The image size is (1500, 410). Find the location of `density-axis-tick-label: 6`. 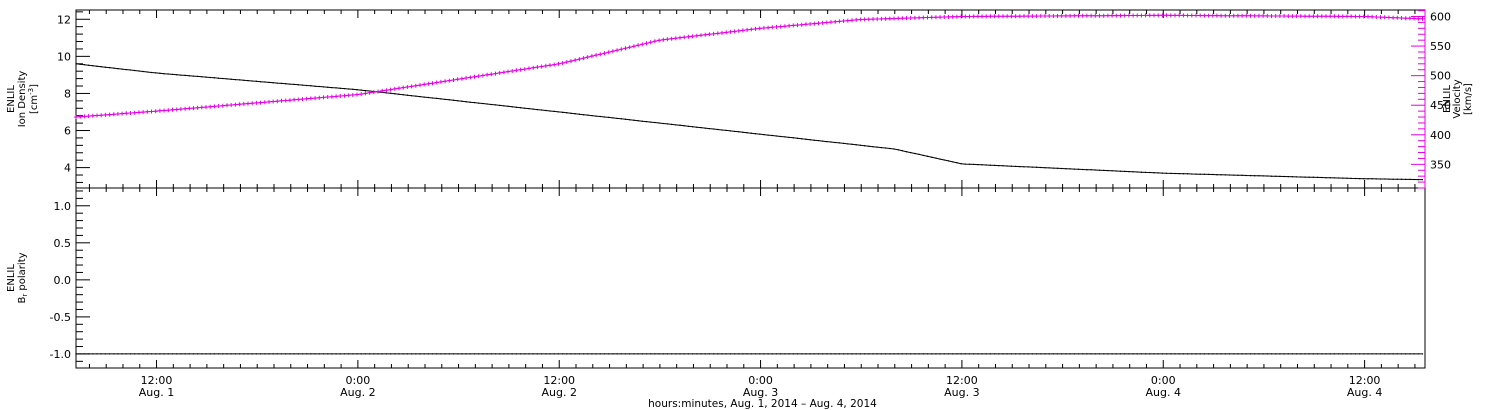

density-axis-tick-label: 6 is located at coordinates (67, 131).